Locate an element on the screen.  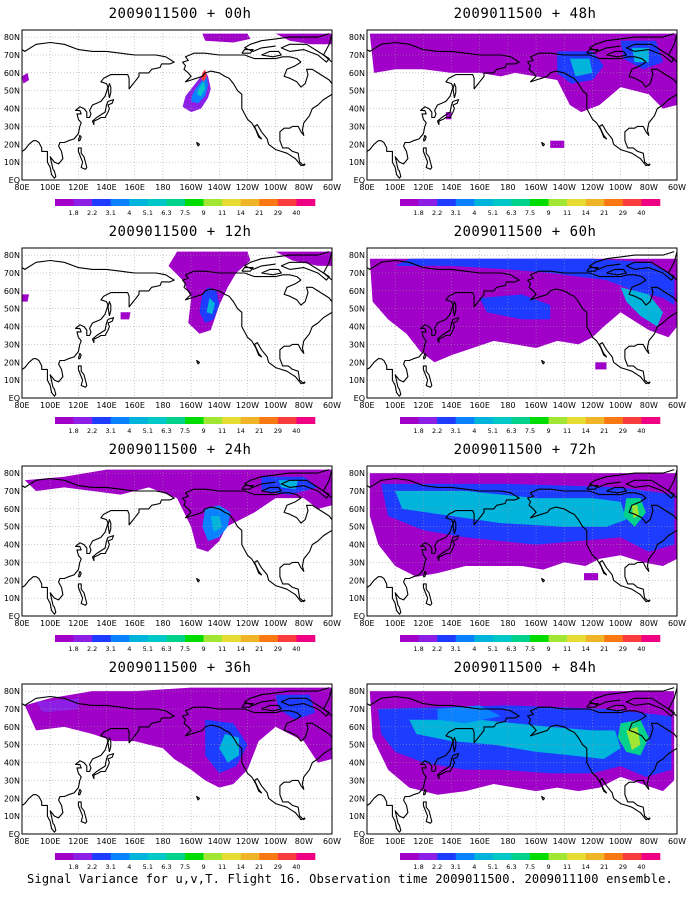
longitude-tick-label: 60W is located at coordinates (332, 187).